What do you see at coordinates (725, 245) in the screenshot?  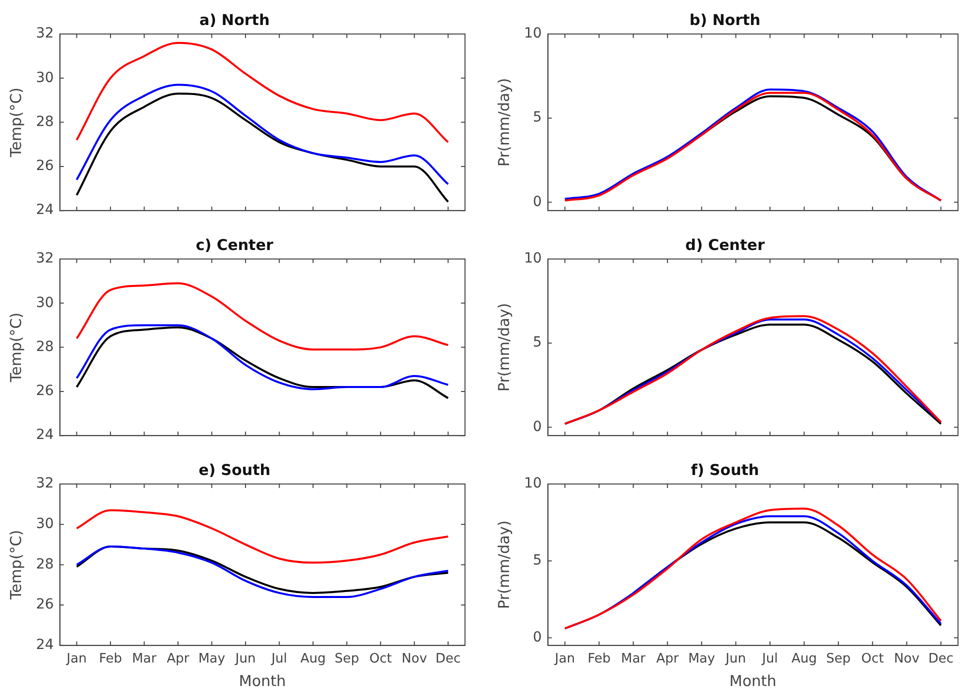 I see `chart-title: d) Center` at bounding box center [725, 245].